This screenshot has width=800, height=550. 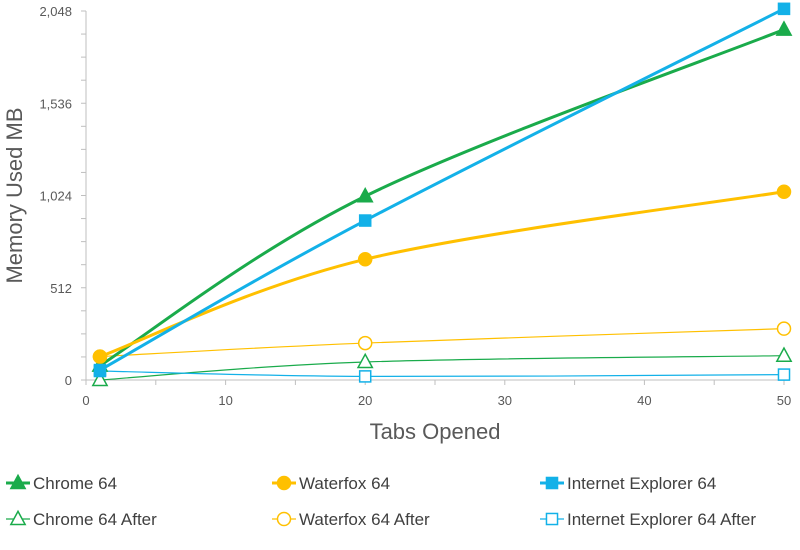 I want to click on legend-item: Chrome 64, so click(x=61, y=483).